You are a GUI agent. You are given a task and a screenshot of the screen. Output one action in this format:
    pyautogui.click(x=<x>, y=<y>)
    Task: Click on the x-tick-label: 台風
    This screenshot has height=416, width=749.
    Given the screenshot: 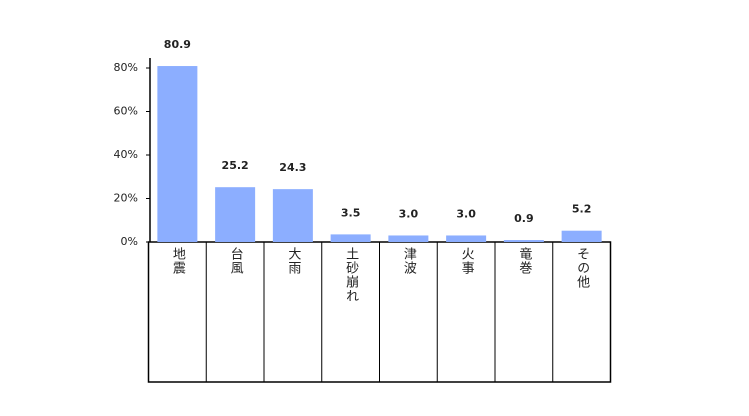 What is the action you would take?
    pyautogui.click(x=236, y=261)
    